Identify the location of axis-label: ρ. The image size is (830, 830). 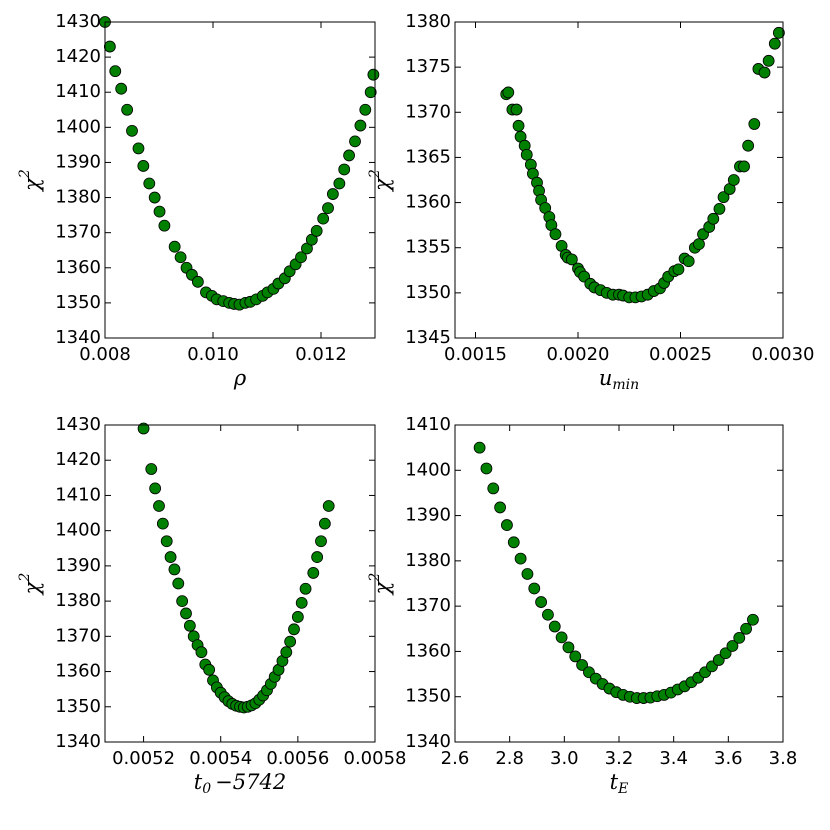
(240, 378).